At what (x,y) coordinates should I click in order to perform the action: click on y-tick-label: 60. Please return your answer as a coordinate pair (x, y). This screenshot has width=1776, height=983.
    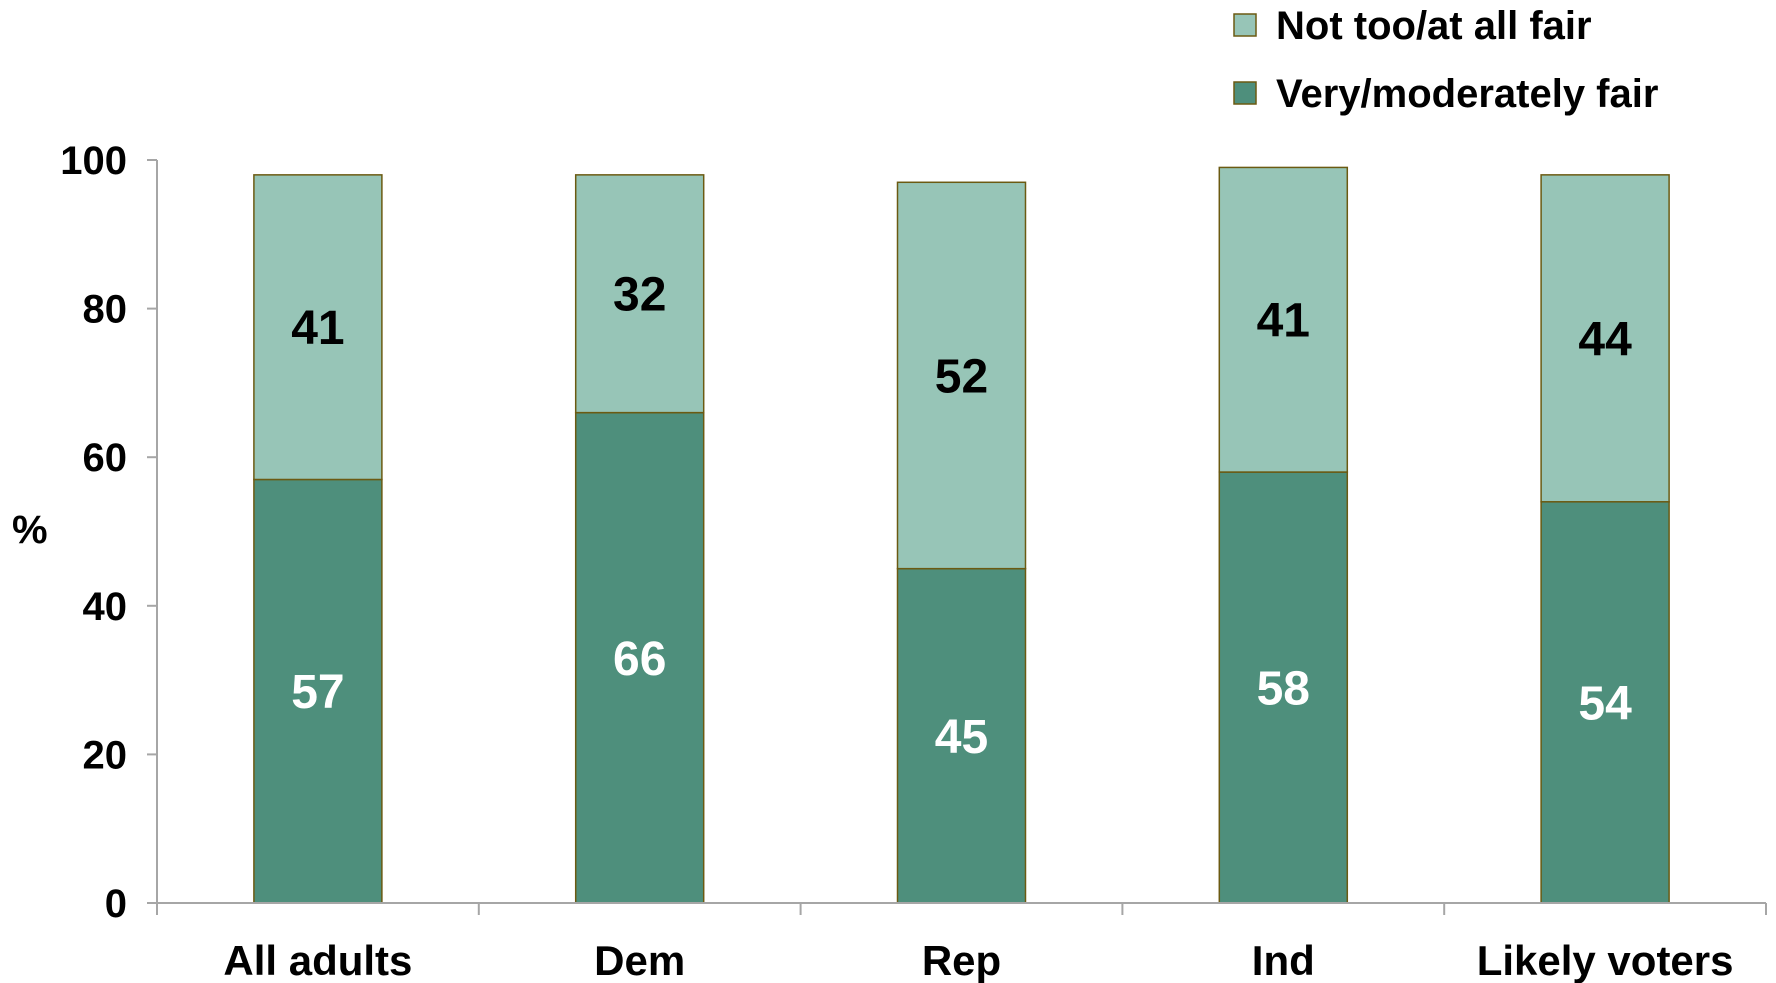
    Looking at the image, I should click on (105, 458).